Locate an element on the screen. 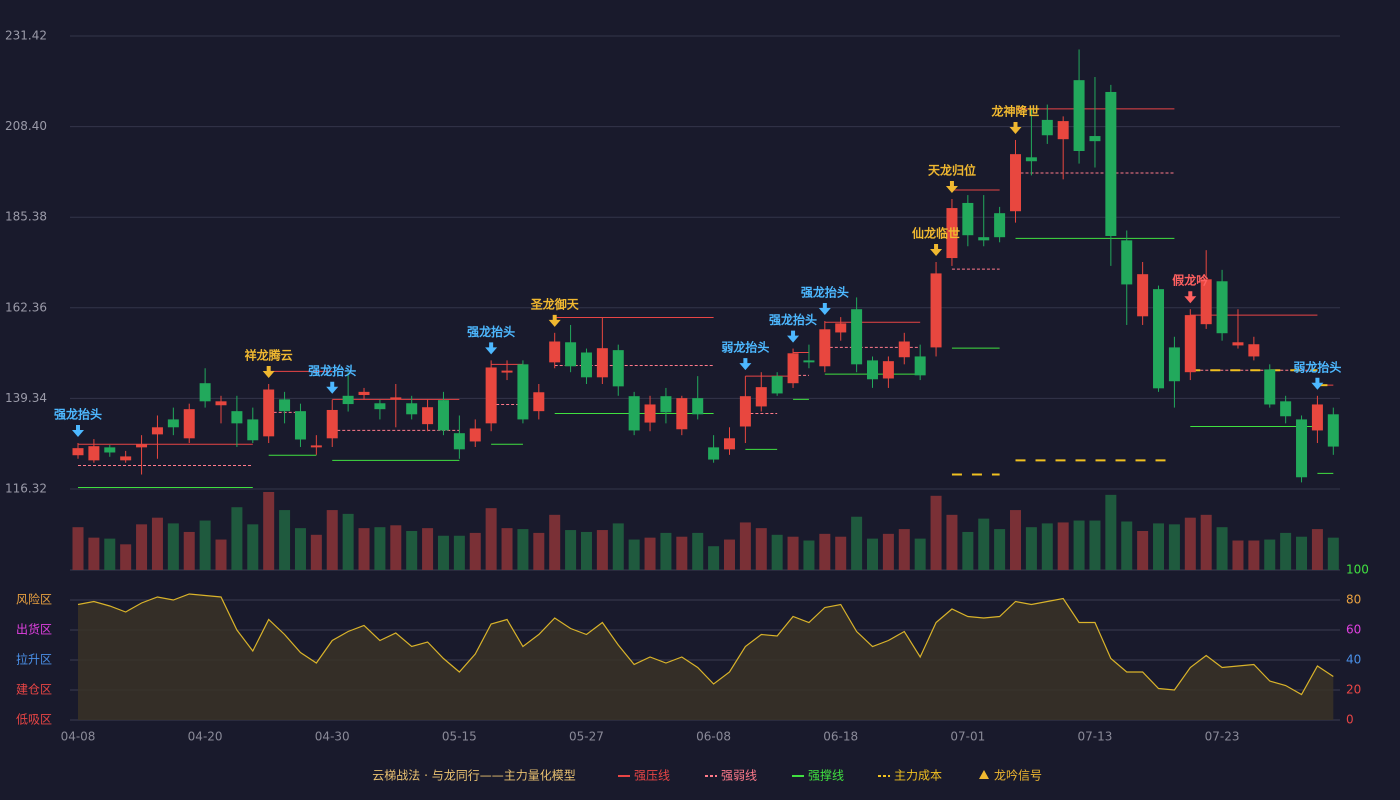 This screenshot has height=800, width=1400. y2-tick-label: 40 is located at coordinates (1353, 660).